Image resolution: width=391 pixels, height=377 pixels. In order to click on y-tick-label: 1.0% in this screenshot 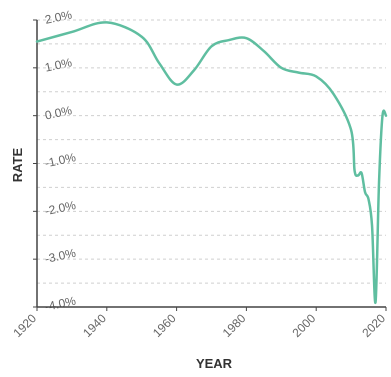, I will do `click(59, 64)`.